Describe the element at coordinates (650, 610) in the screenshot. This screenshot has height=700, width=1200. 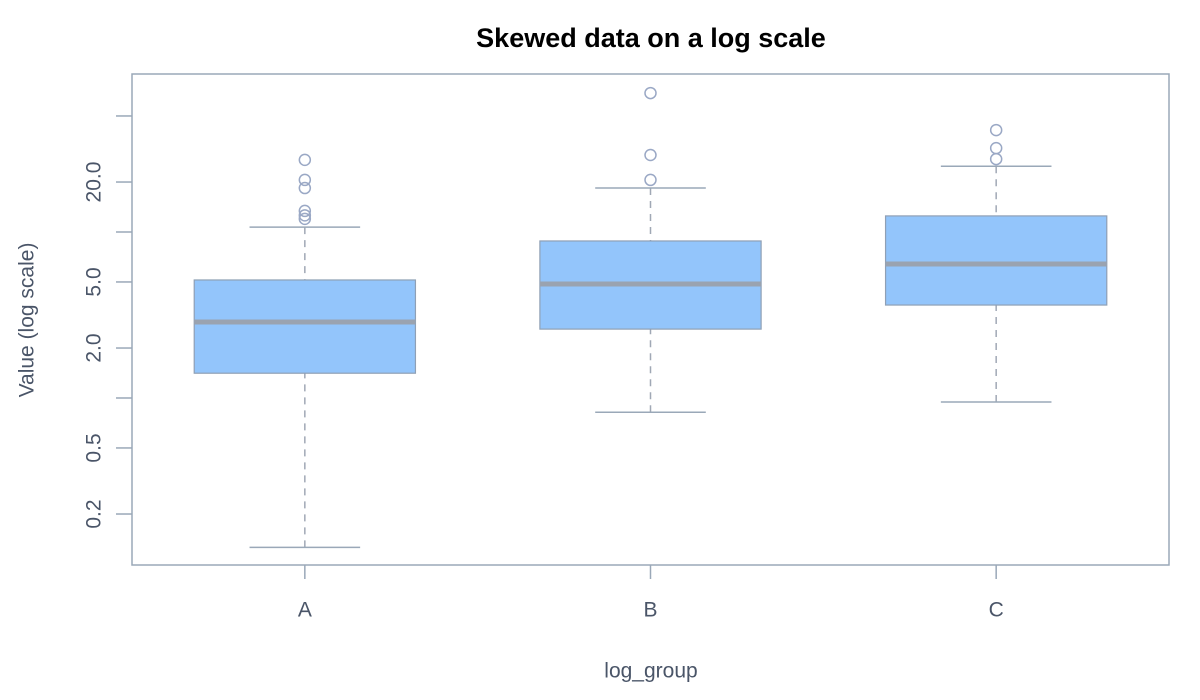
I see `x-tick-label: B` at that location.